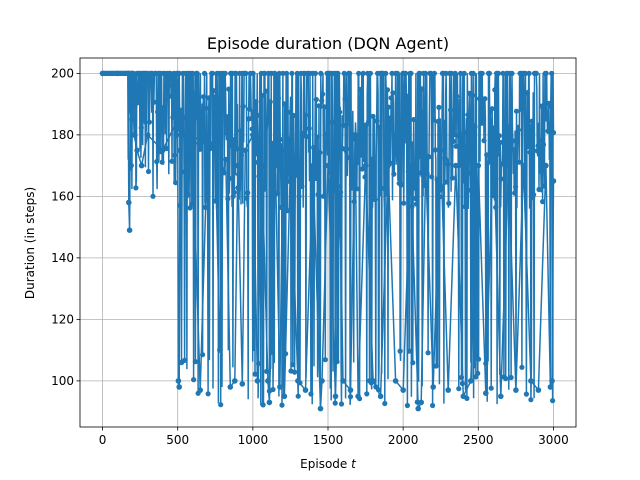 This screenshot has height=480, width=640. I want to click on x-axis-label: Episode t, so click(328, 464).